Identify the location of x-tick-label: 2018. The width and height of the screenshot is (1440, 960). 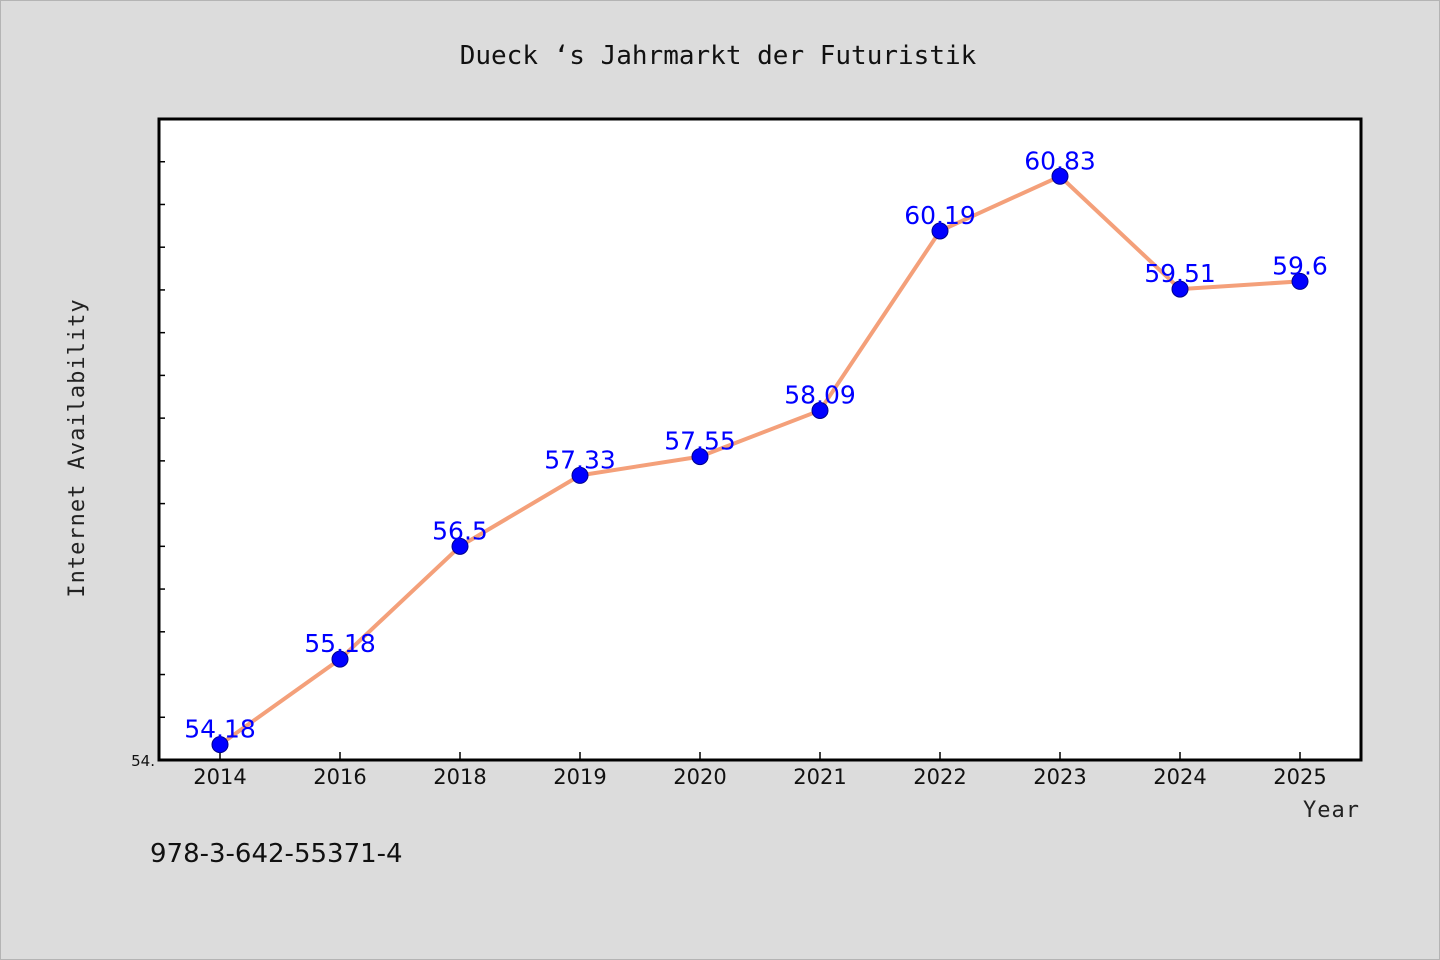
(459, 777).